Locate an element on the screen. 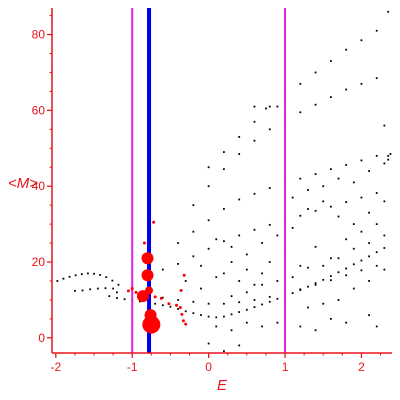 This screenshot has width=400, height=400. x-tick-label: 1 is located at coordinates (285, 367).